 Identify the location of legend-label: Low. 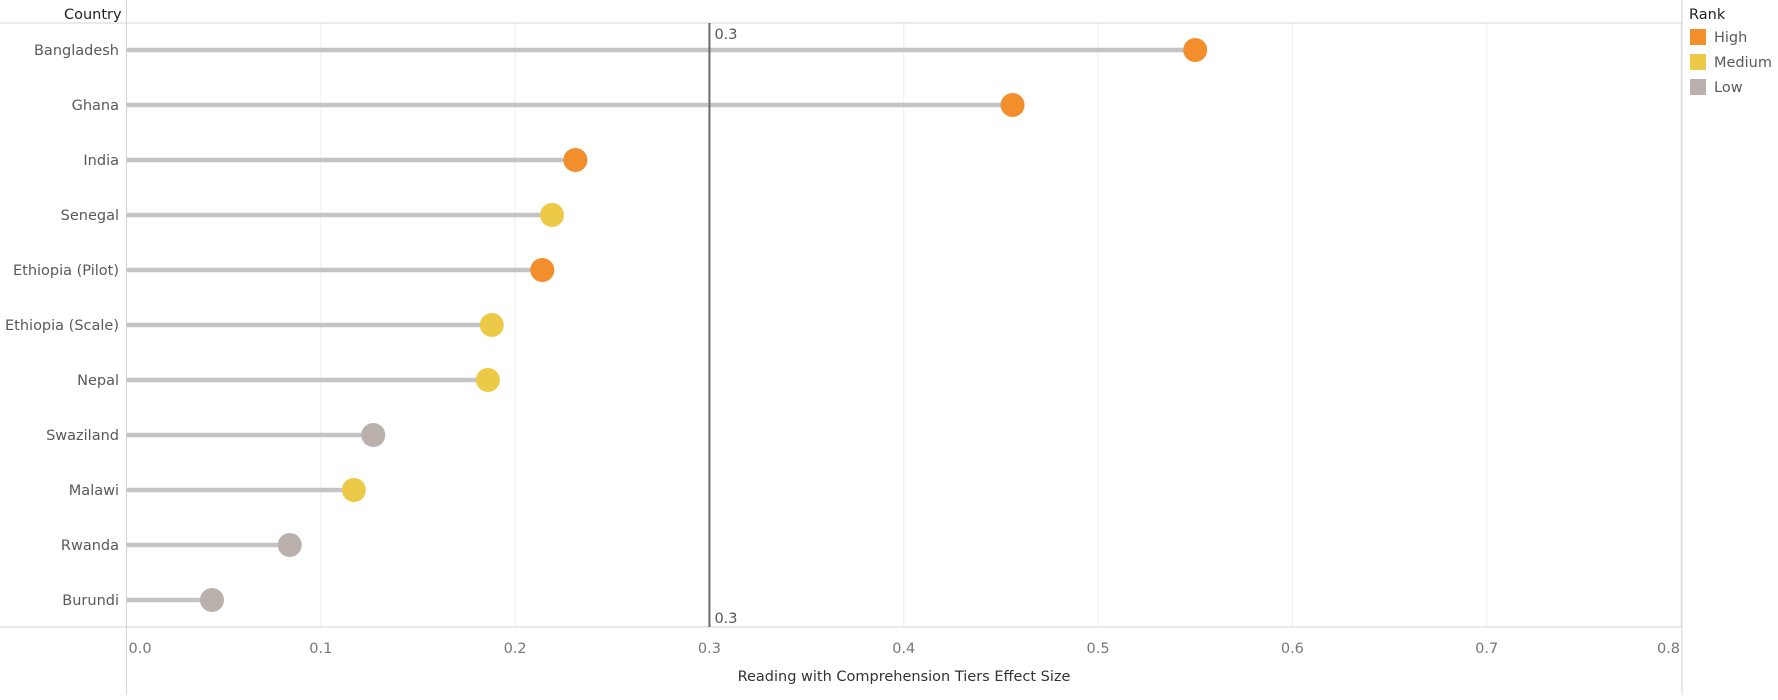
(1728, 88).